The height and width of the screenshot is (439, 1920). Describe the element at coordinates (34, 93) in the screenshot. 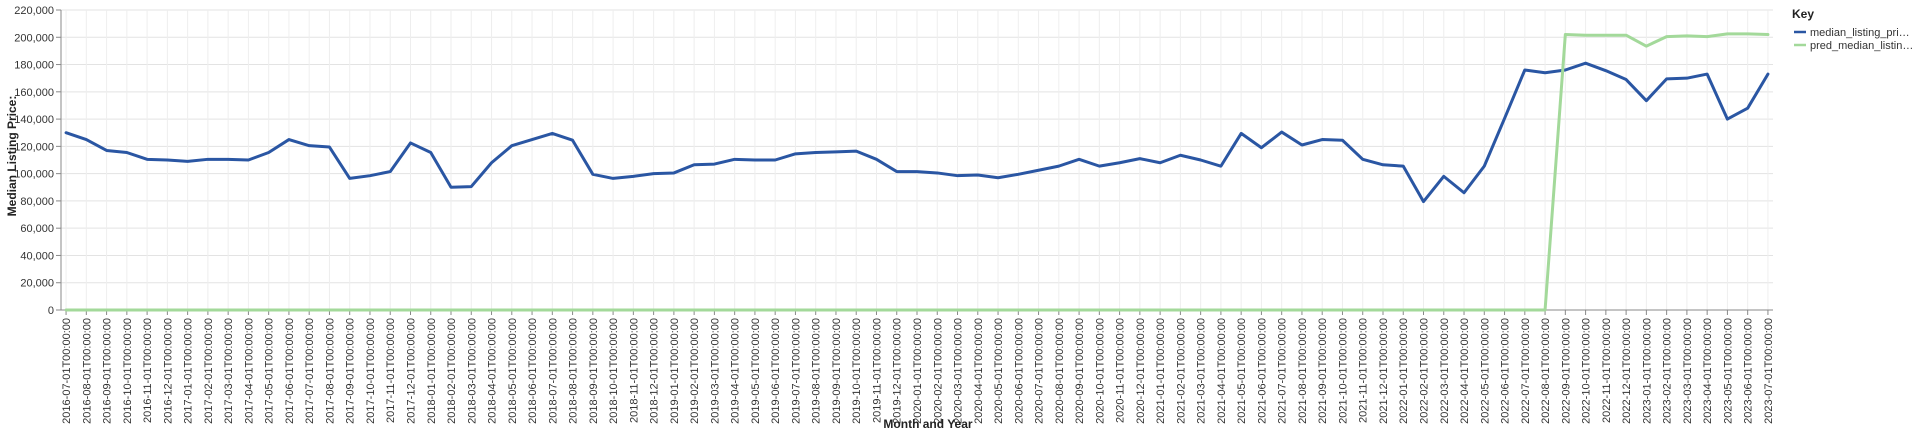

I see `y-tick-label: 160,000` at that location.